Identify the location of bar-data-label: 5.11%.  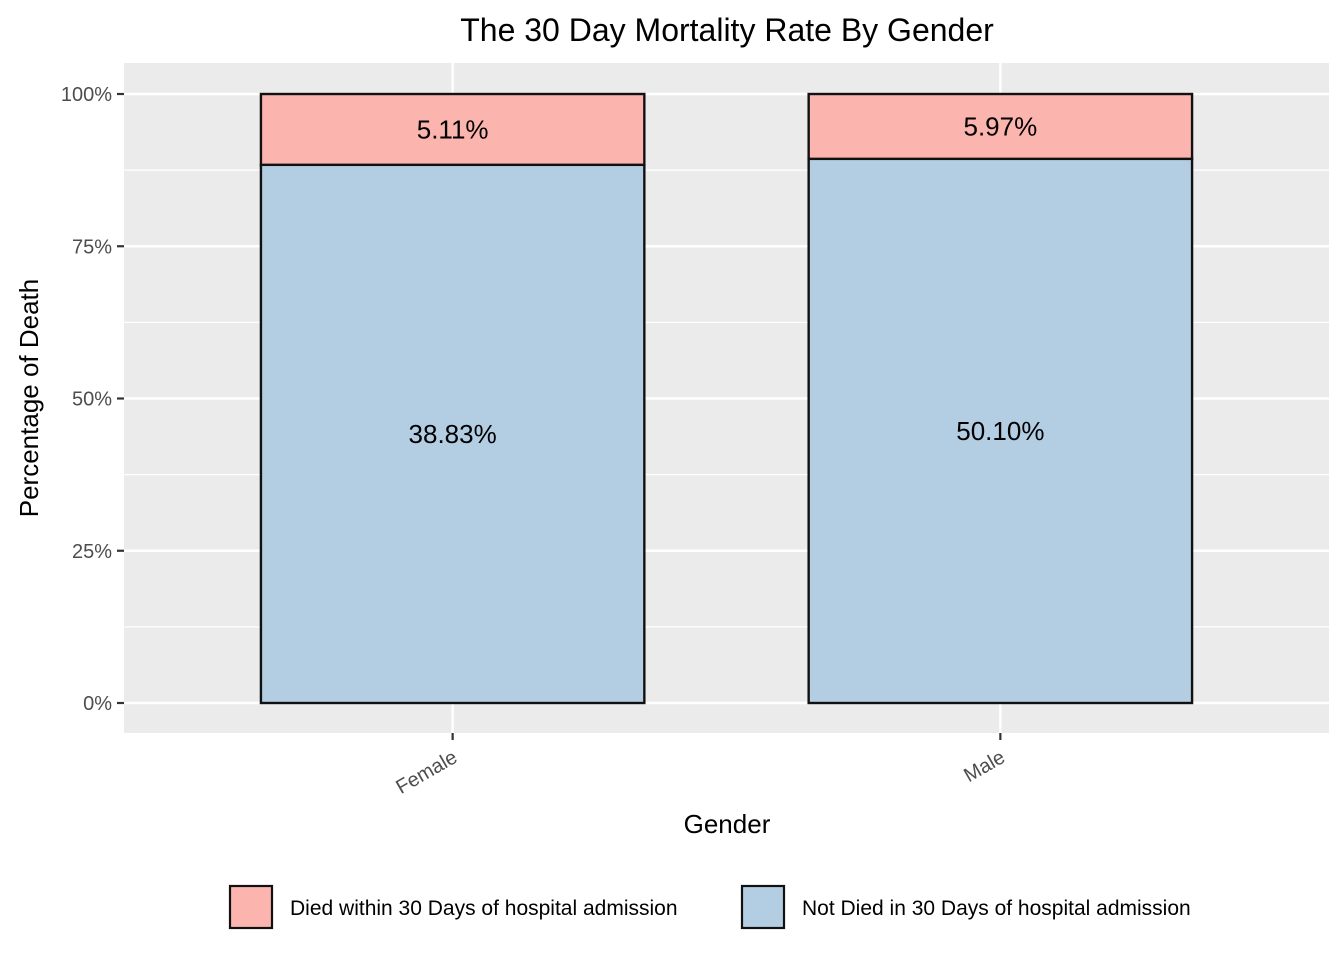
(453, 129).